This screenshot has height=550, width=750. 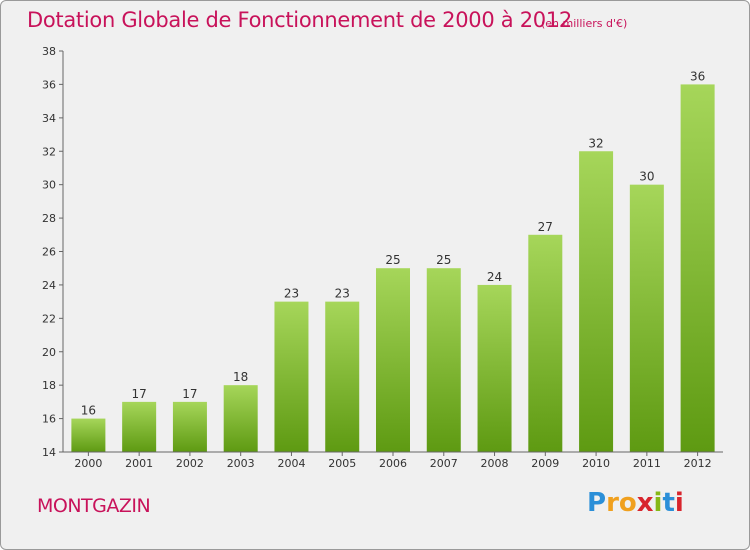 I want to click on chart-subtitle: (en milliers d'€), so click(x=584, y=23).